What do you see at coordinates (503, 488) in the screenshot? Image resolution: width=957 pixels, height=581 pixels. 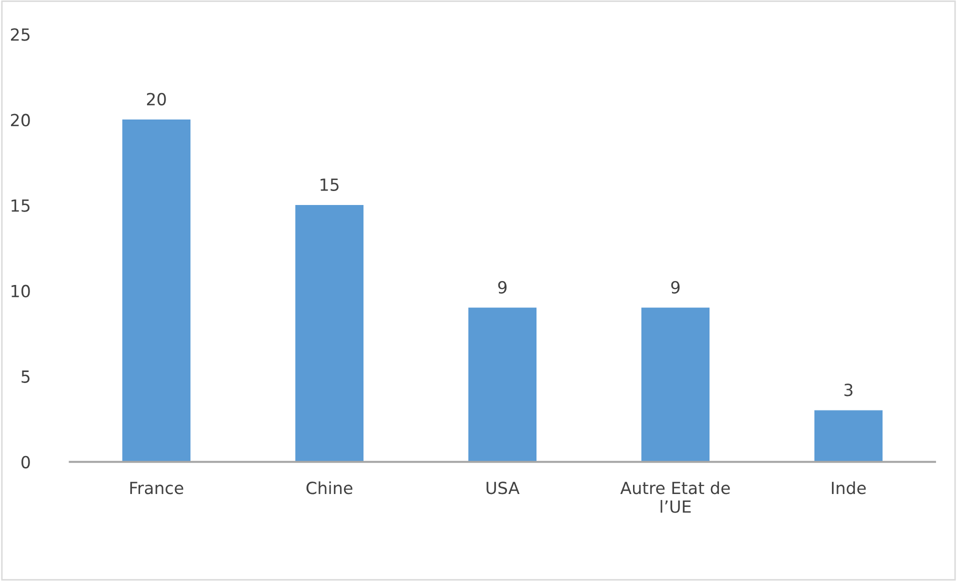 I see `x-tick-label: USA` at bounding box center [503, 488].